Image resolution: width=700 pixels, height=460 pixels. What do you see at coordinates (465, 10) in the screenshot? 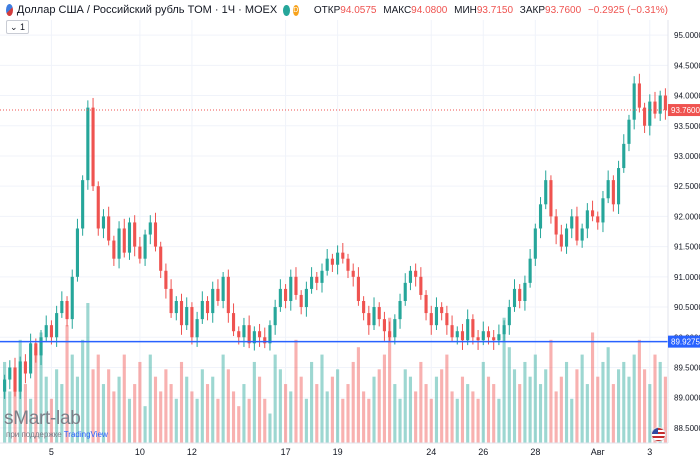
I see `low-label: МИН` at bounding box center [465, 10].